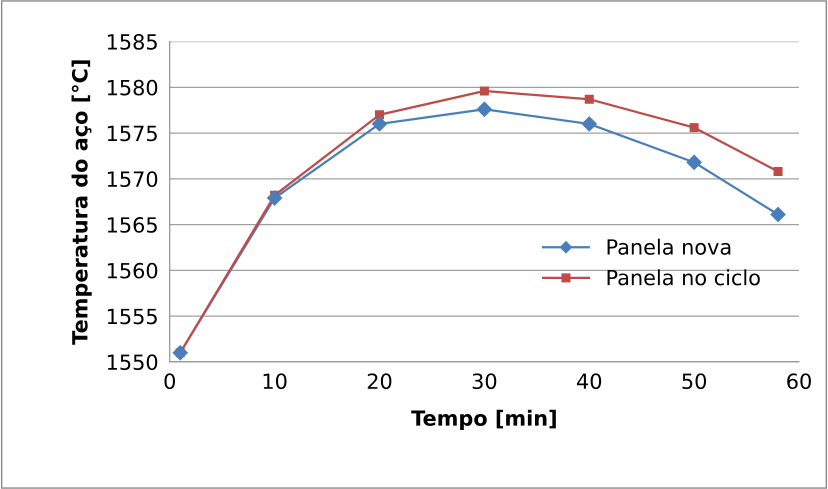 Image resolution: width=828 pixels, height=489 pixels. Describe the element at coordinates (484, 381) in the screenshot. I see `x-tick-label: 30` at that location.